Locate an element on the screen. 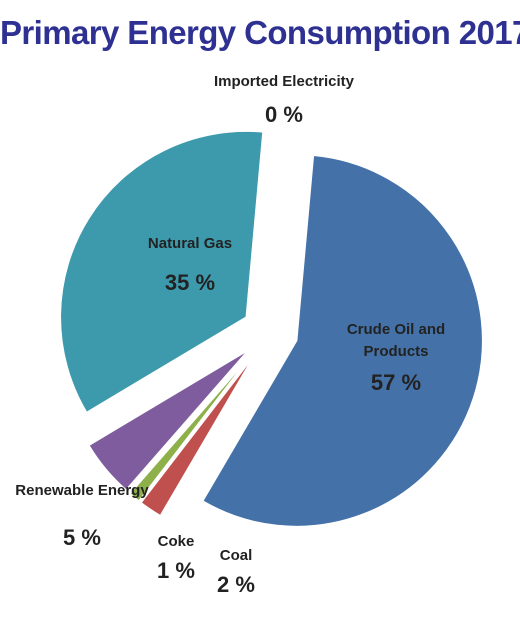 This screenshot has height=618, width=520. slice-label-renewable-energy: Renewable Energy is located at coordinates (82, 490).